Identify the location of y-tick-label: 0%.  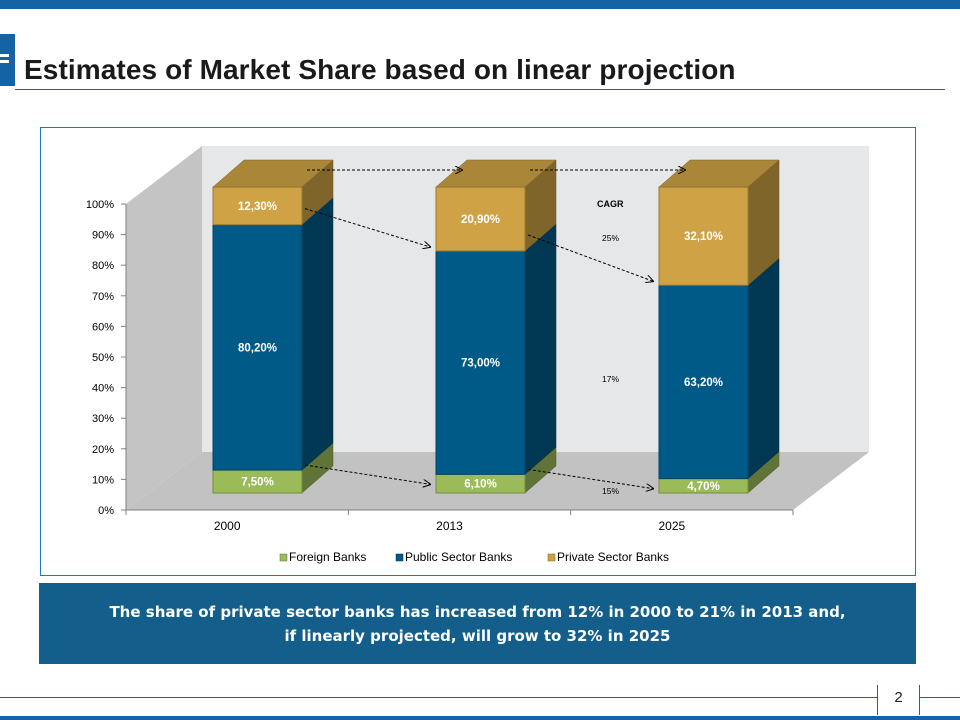
(106, 511).